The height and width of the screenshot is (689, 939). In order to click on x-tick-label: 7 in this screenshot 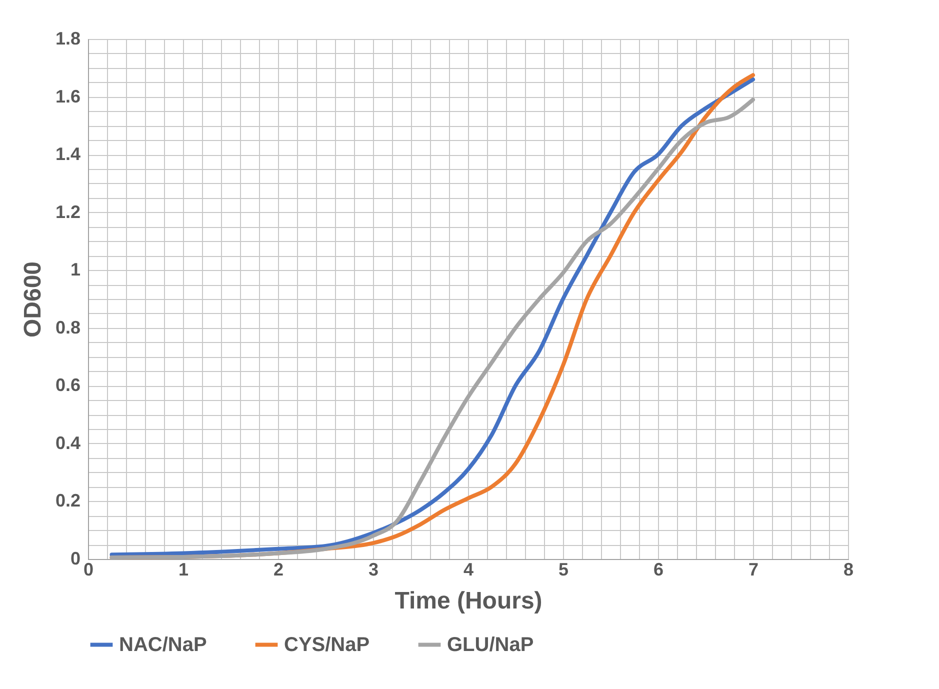, I will do `click(753, 570)`.